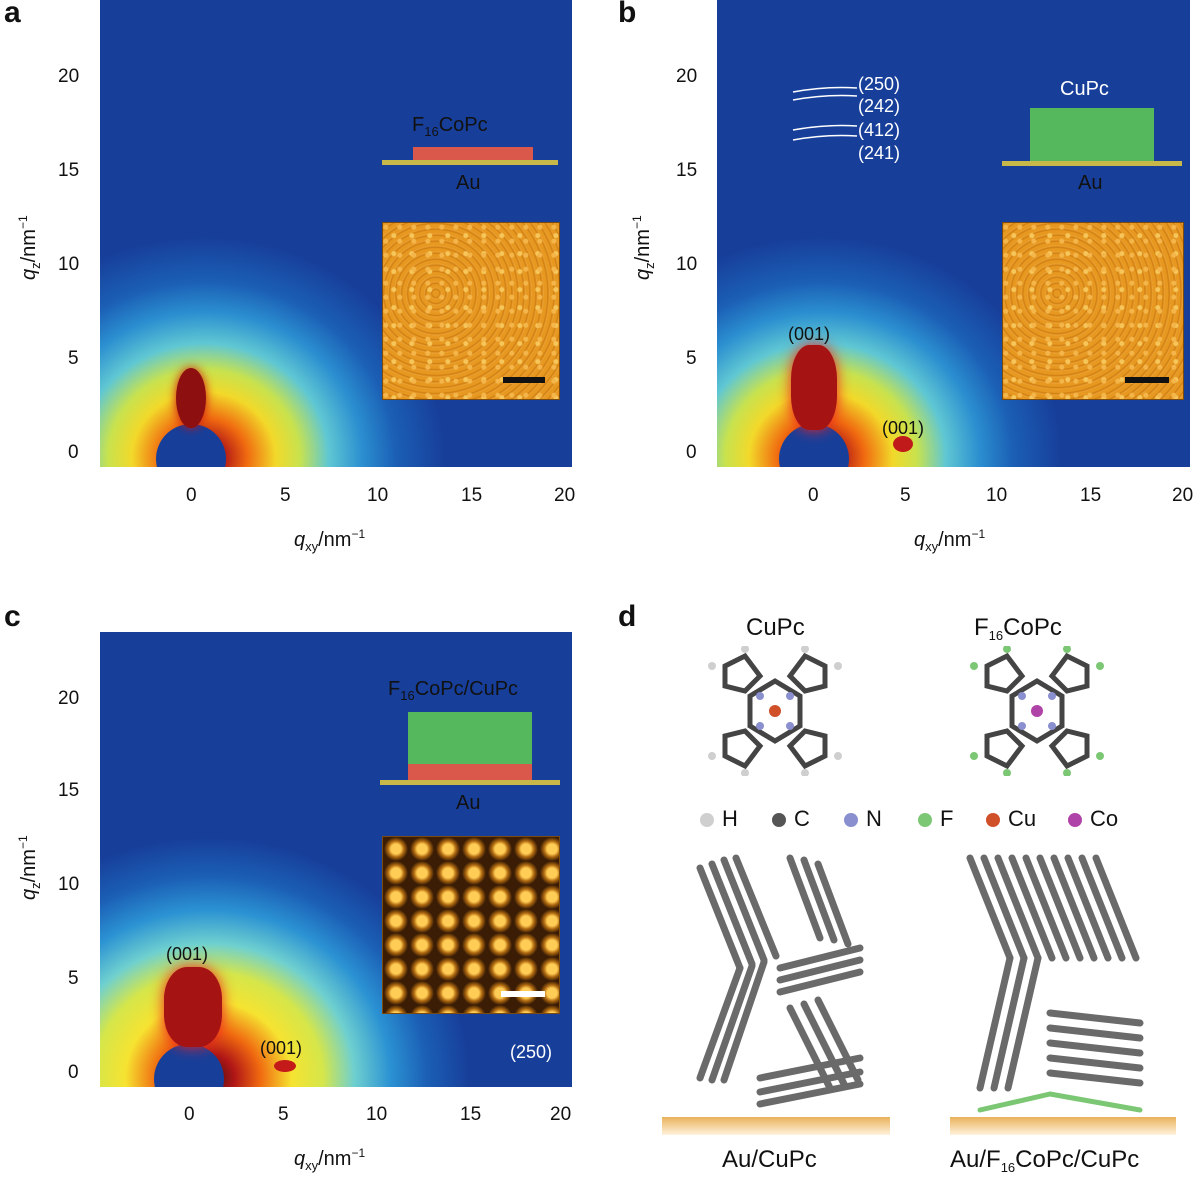 The image size is (1200, 1178). Describe the element at coordinates (775, 627) in the screenshot. I see `molecule-title-cupc: CuPc` at that location.